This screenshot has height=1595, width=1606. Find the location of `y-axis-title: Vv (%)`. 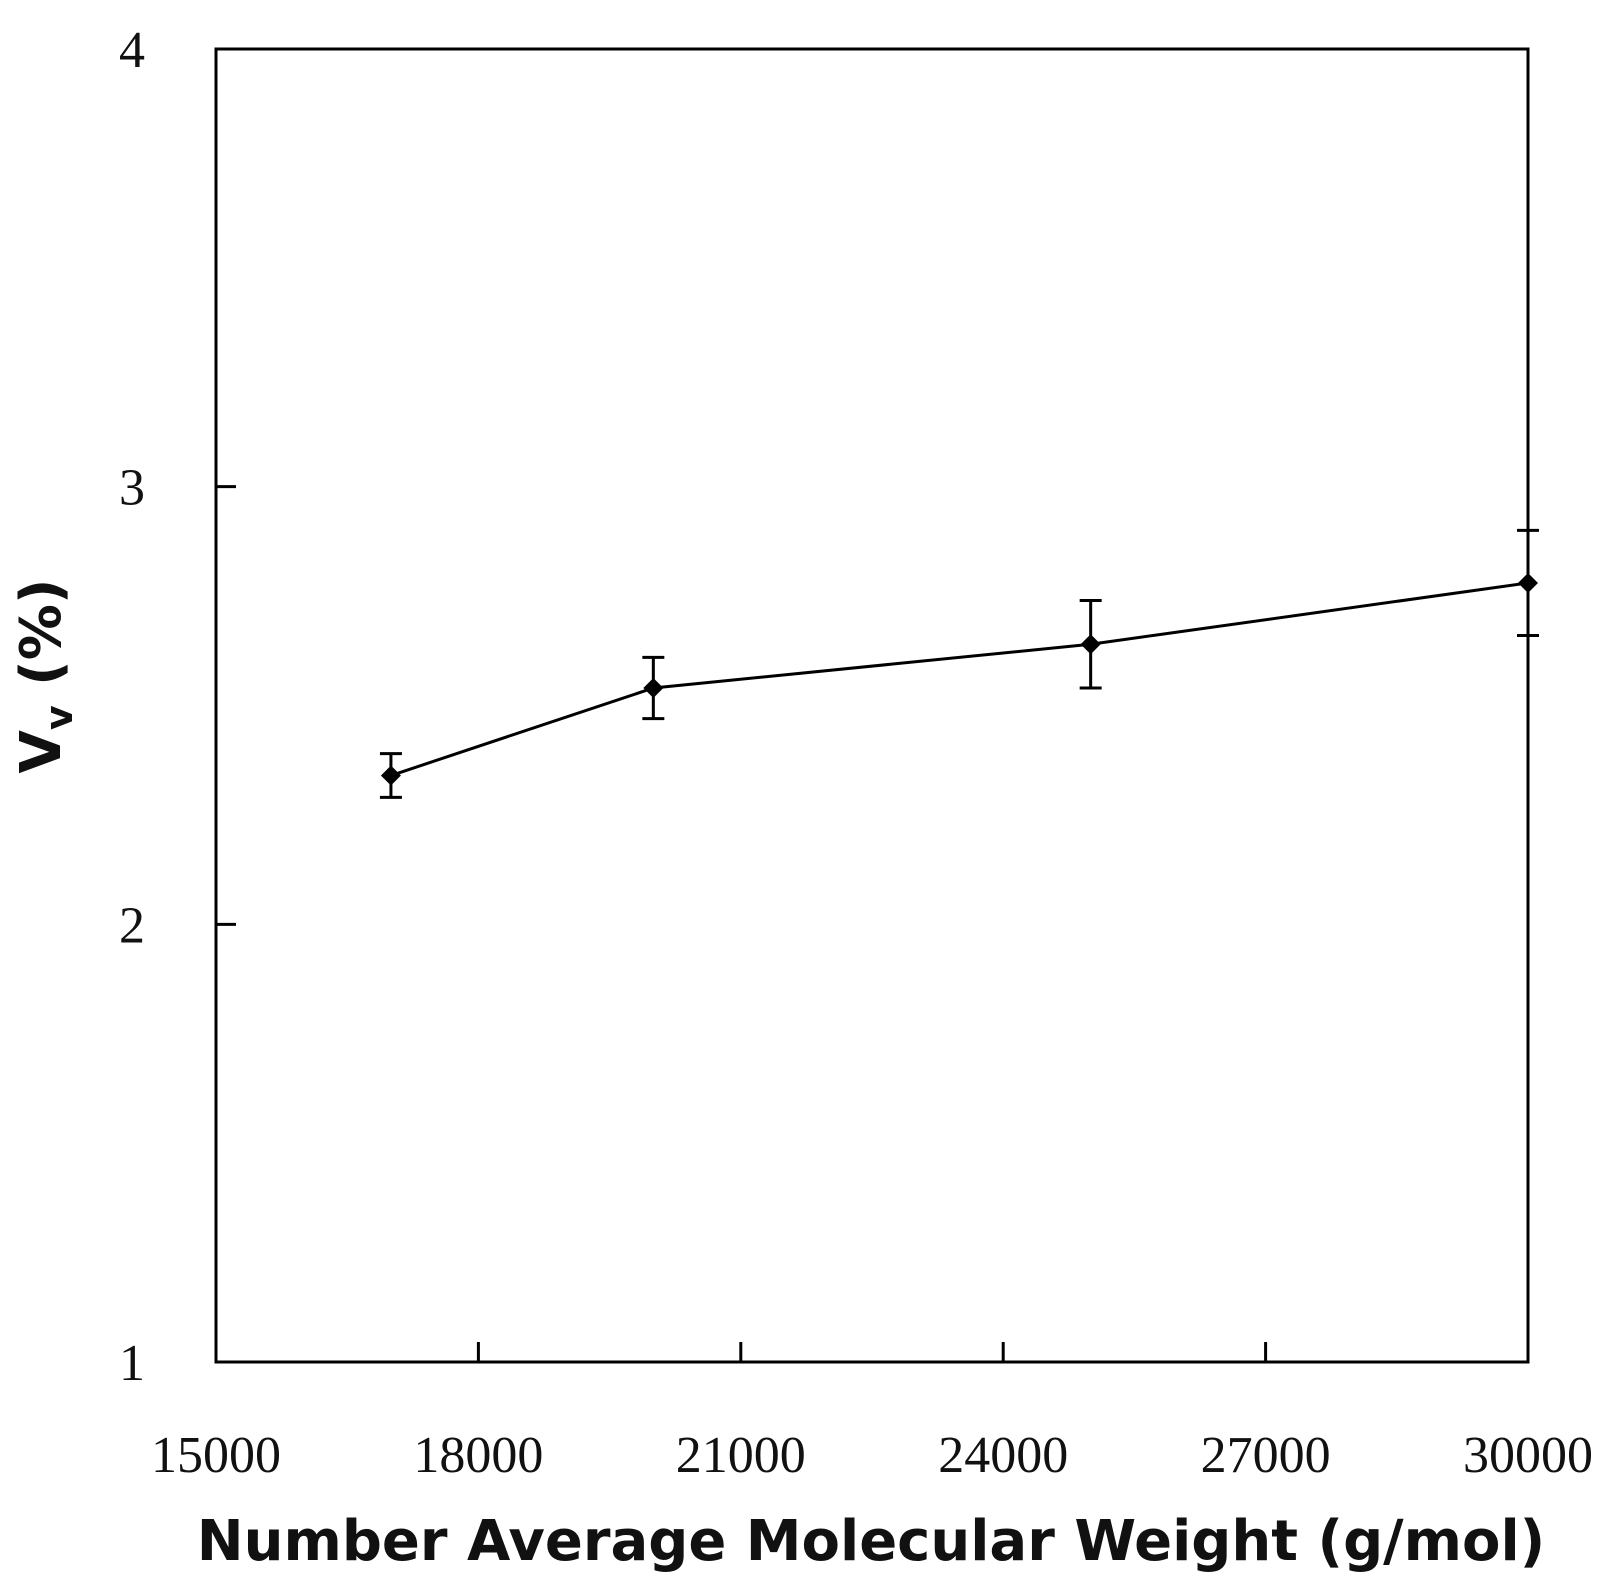

y-axis-title: Vv (%) is located at coordinates (45, 676).